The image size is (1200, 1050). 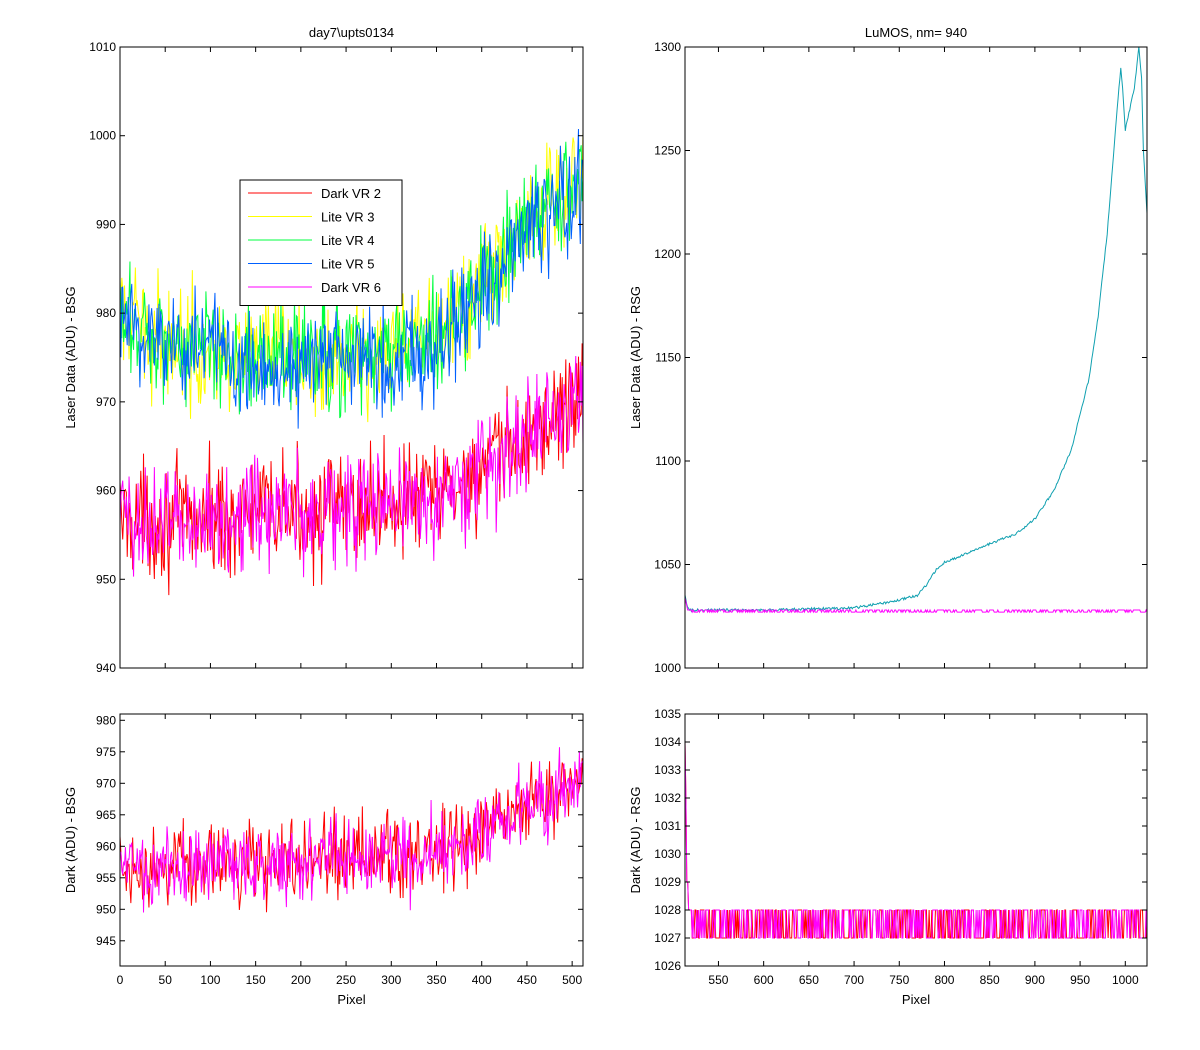 What do you see at coordinates (809, 980) in the screenshot?
I see `x-tick-label: 650` at bounding box center [809, 980].